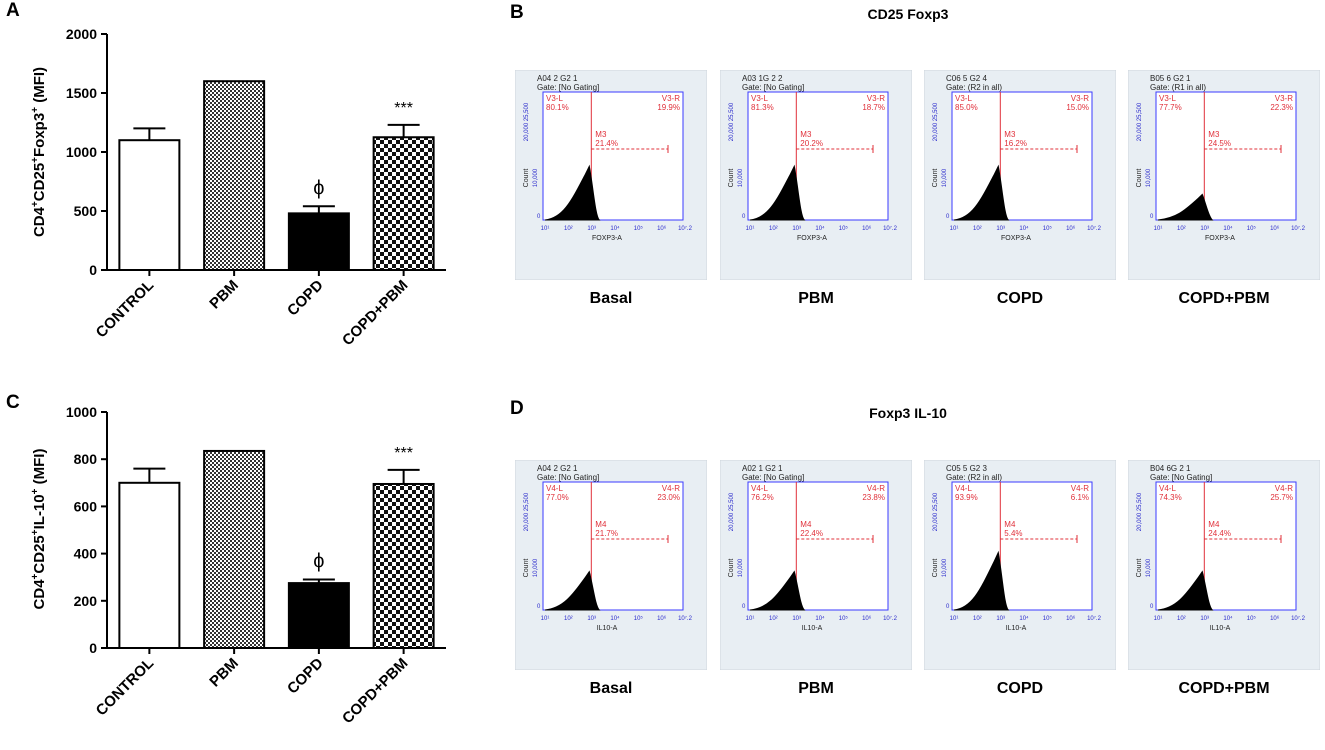 Image resolution: width=1325 pixels, height=750 pixels. Describe the element at coordinates (811, 143) in the screenshot. I see `marker-pct: 20.2%` at that location.